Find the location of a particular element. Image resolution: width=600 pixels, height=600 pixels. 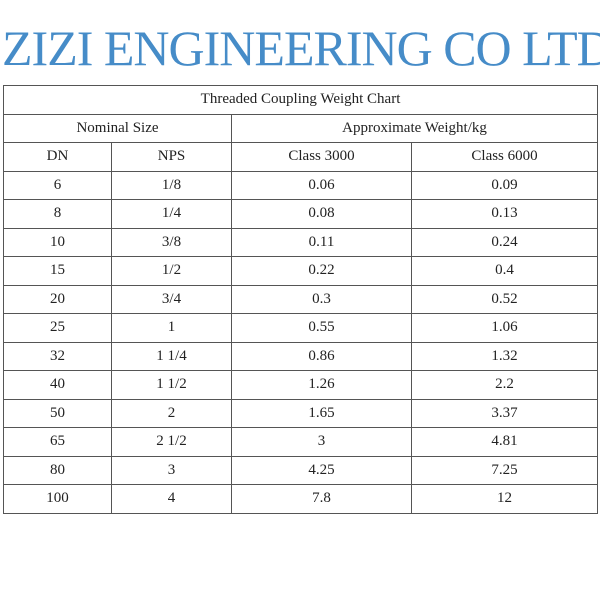

table-row: 6 1/8 0.06 0.09 is located at coordinates (301, 185).